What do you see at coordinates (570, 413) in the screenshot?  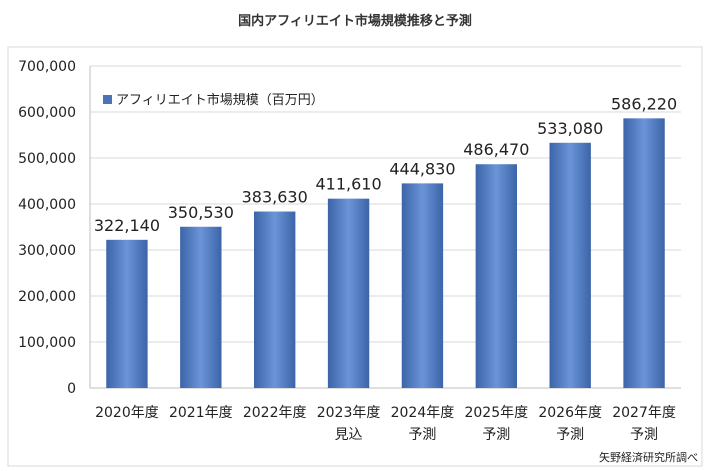 I see `x-tick-label: 2026年度` at bounding box center [570, 413].